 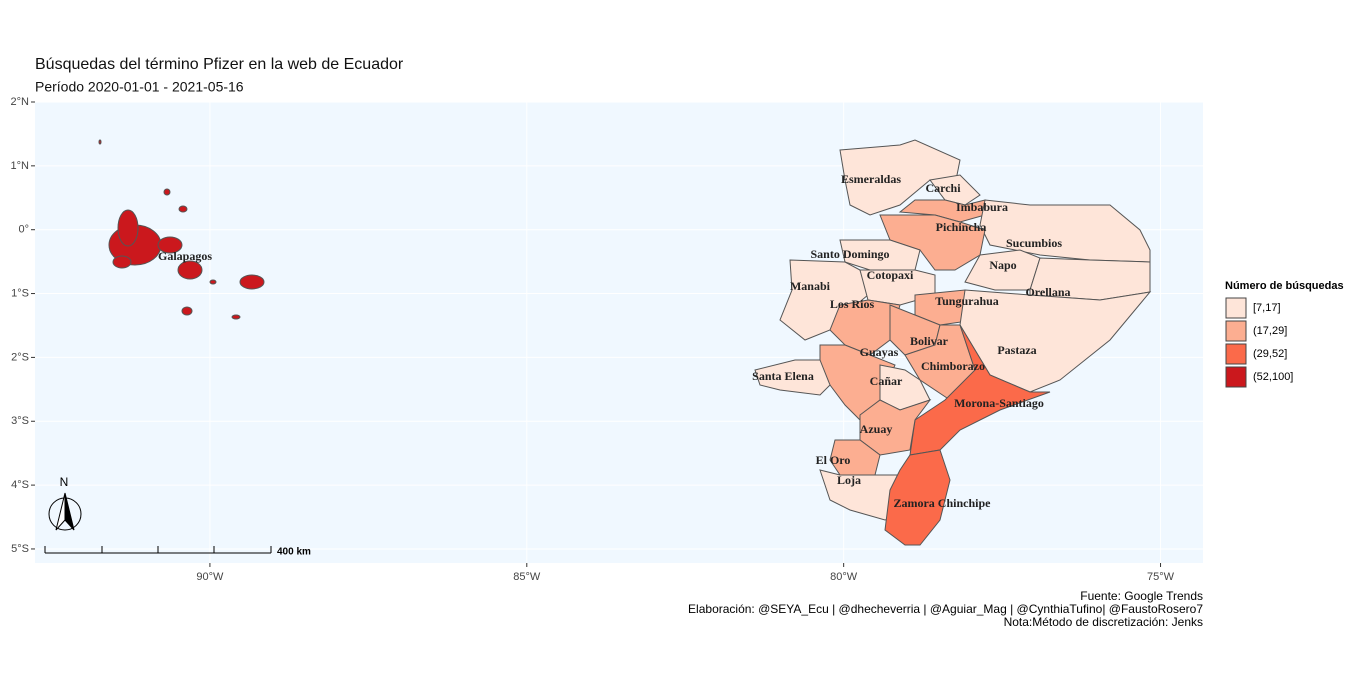 What do you see at coordinates (871, 179) in the screenshot?
I see `province-label: Esmeraldas` at bounding box center [871, 179].